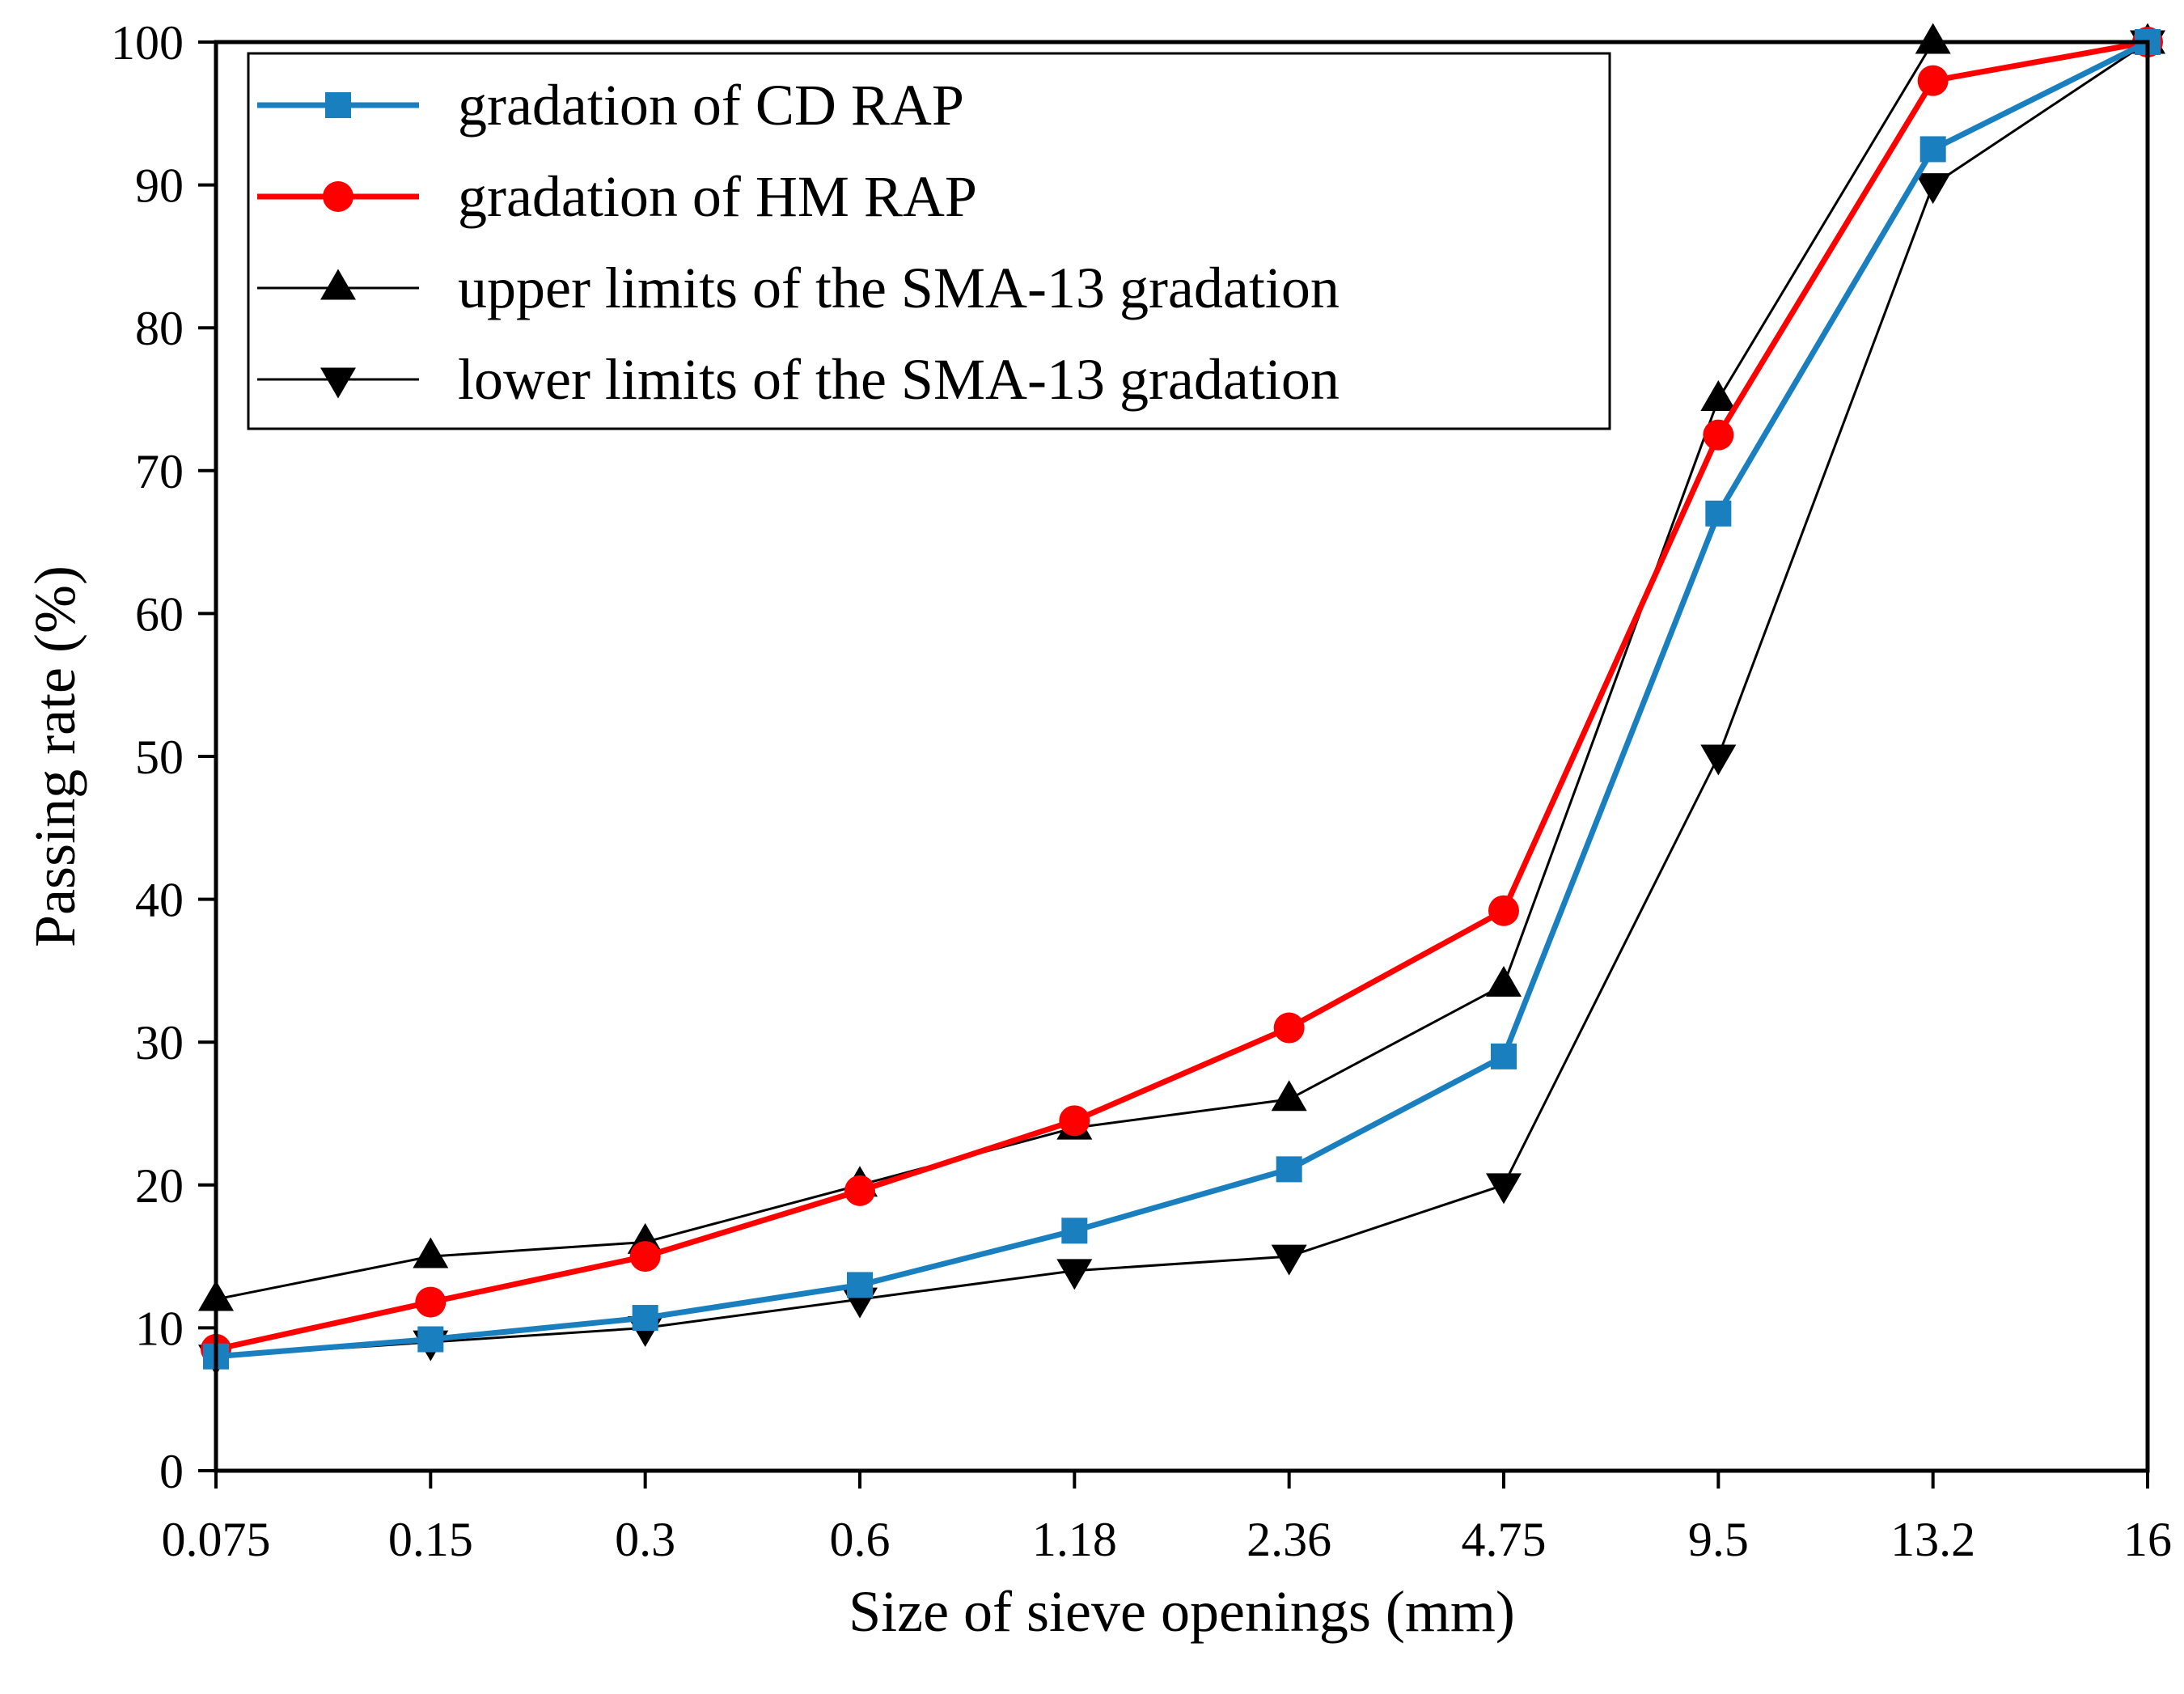 Image resolution: width=2184 pixels, height=1694 pixels. I want to click on x-tick-label: 0.075, so click(216, 1539).